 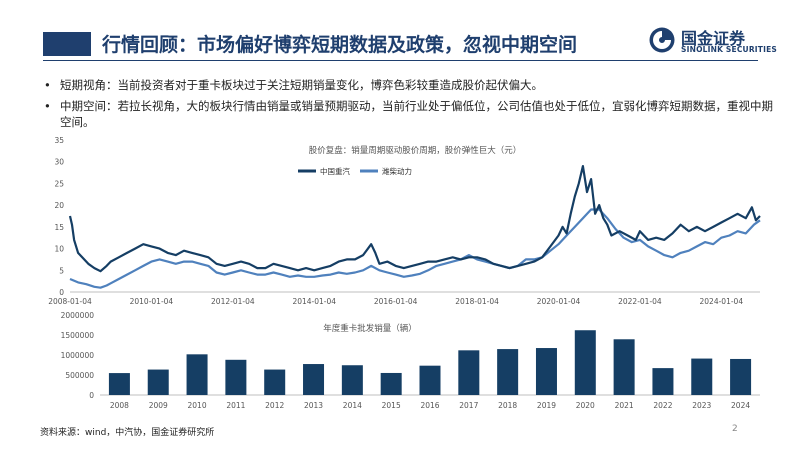 What do you see at coordinates (397, 171) in the screenshot?
I see `legend-label: 潍柴动力` at bounding box center [397, 171].